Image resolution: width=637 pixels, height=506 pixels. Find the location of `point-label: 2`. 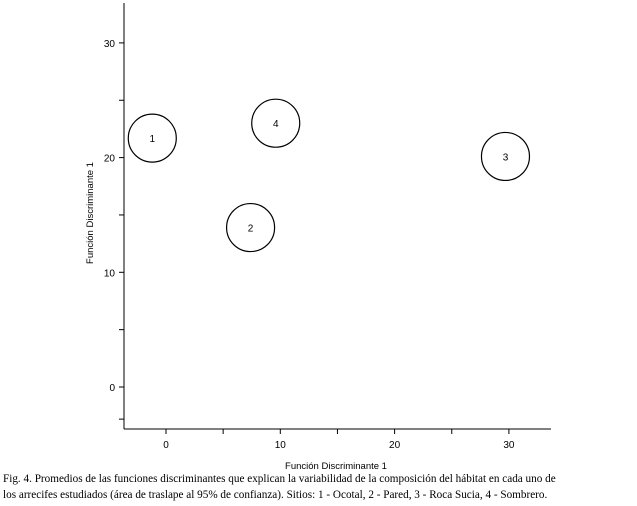

point-label: 2 is located at coordinates (251, 229).